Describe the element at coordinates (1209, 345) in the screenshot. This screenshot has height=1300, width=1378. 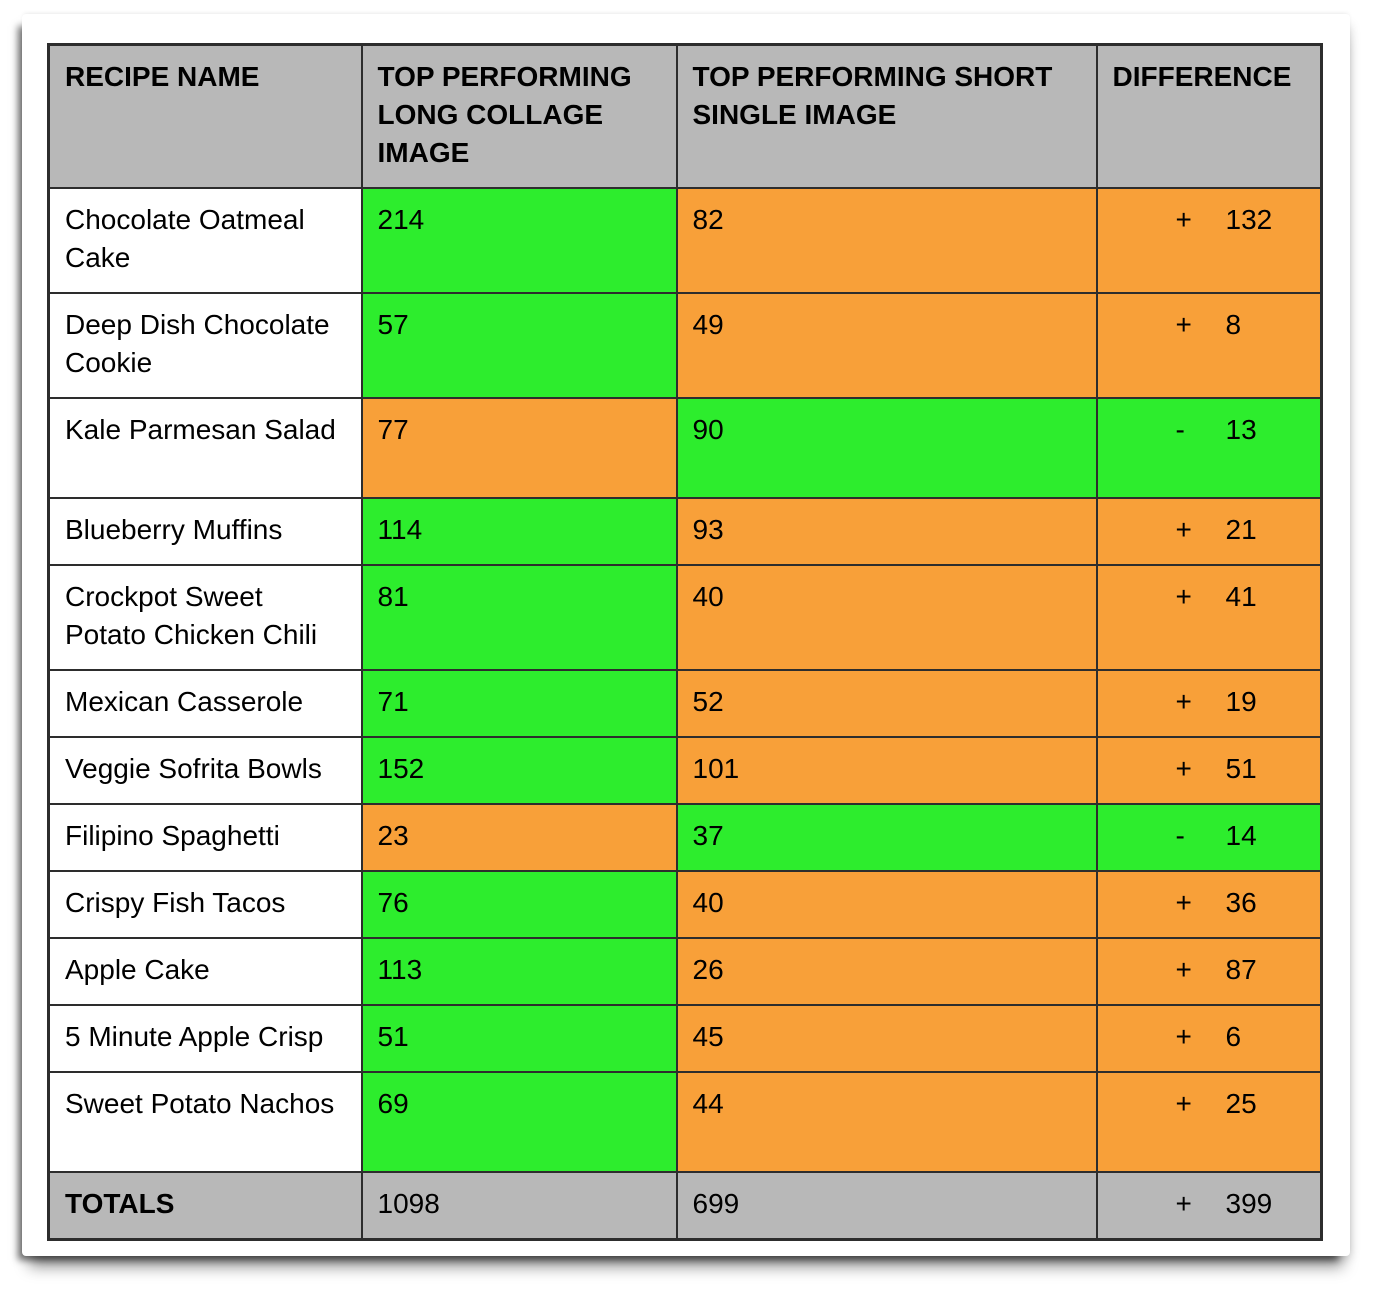
I see `difference-cell: +8` at that location.